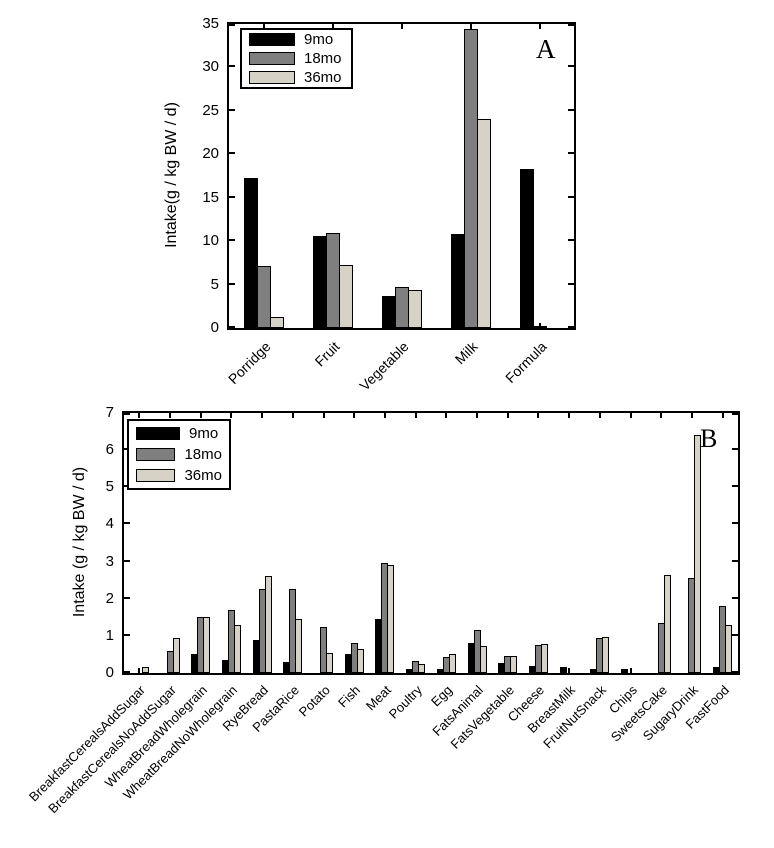 This screenshot has height=848, width=774. I want to click on legend-a: 9mo 18mo 36mo, so click(296, 58).